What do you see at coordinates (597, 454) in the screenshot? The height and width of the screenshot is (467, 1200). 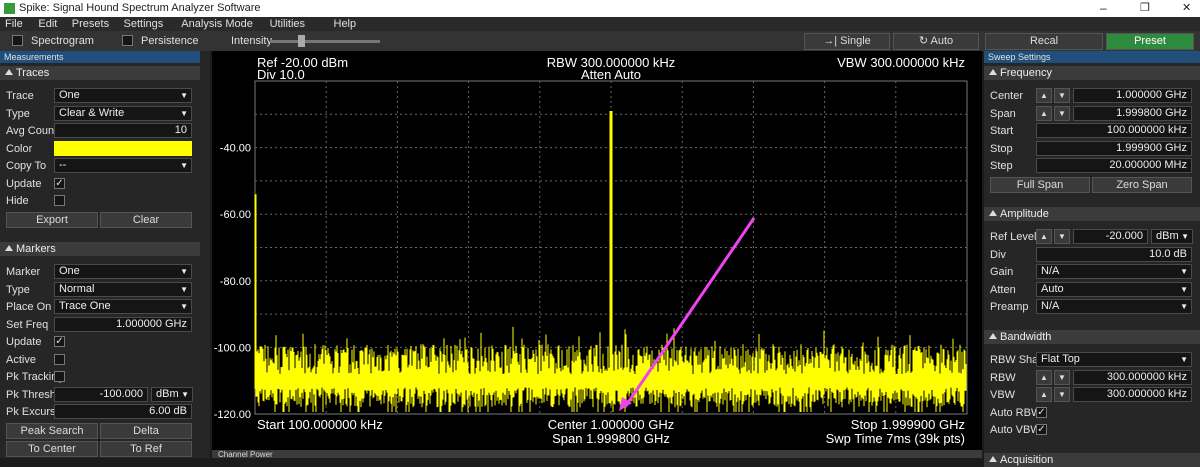 I see `channel-power-bar` at bounding box center [597, 454].